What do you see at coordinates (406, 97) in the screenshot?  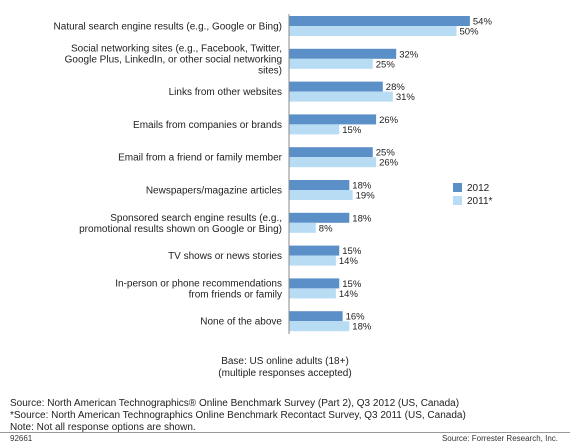 I see `data-label: 31%` at bounding box center [406, 97].